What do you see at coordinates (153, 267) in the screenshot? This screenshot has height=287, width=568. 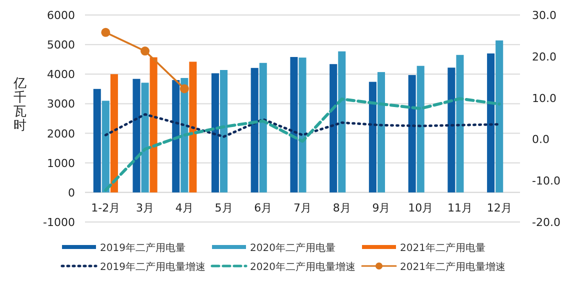 I see `legend-label: 2019年二产用电量增速` at bounding box center [153, 267].